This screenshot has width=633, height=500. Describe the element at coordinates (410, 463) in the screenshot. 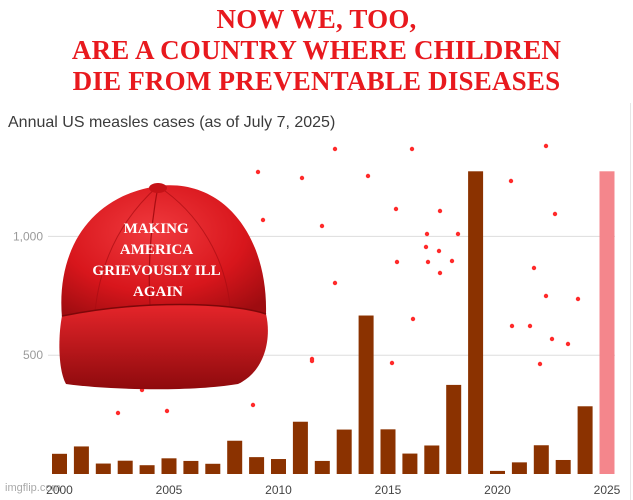

I see `bar-2016` at that location.